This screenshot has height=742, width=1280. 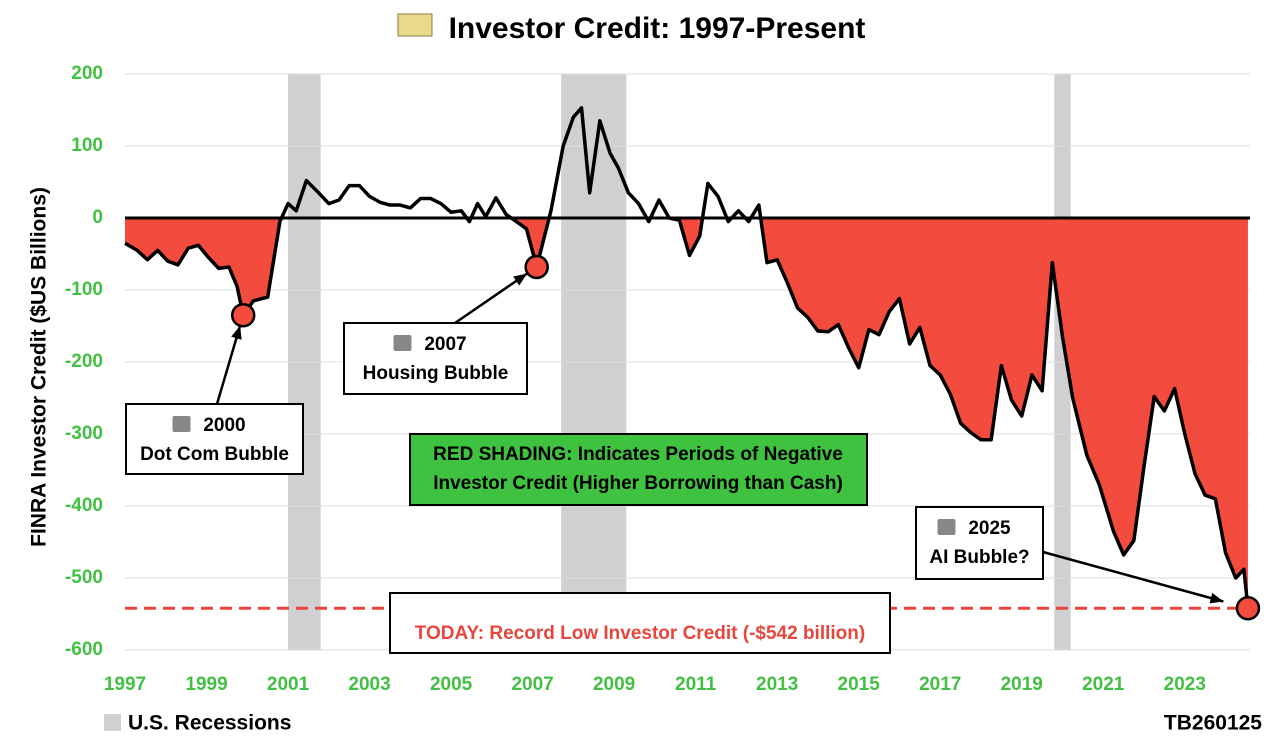 I want to click on x-tick-label: 1997, so click(x=125, y=684).